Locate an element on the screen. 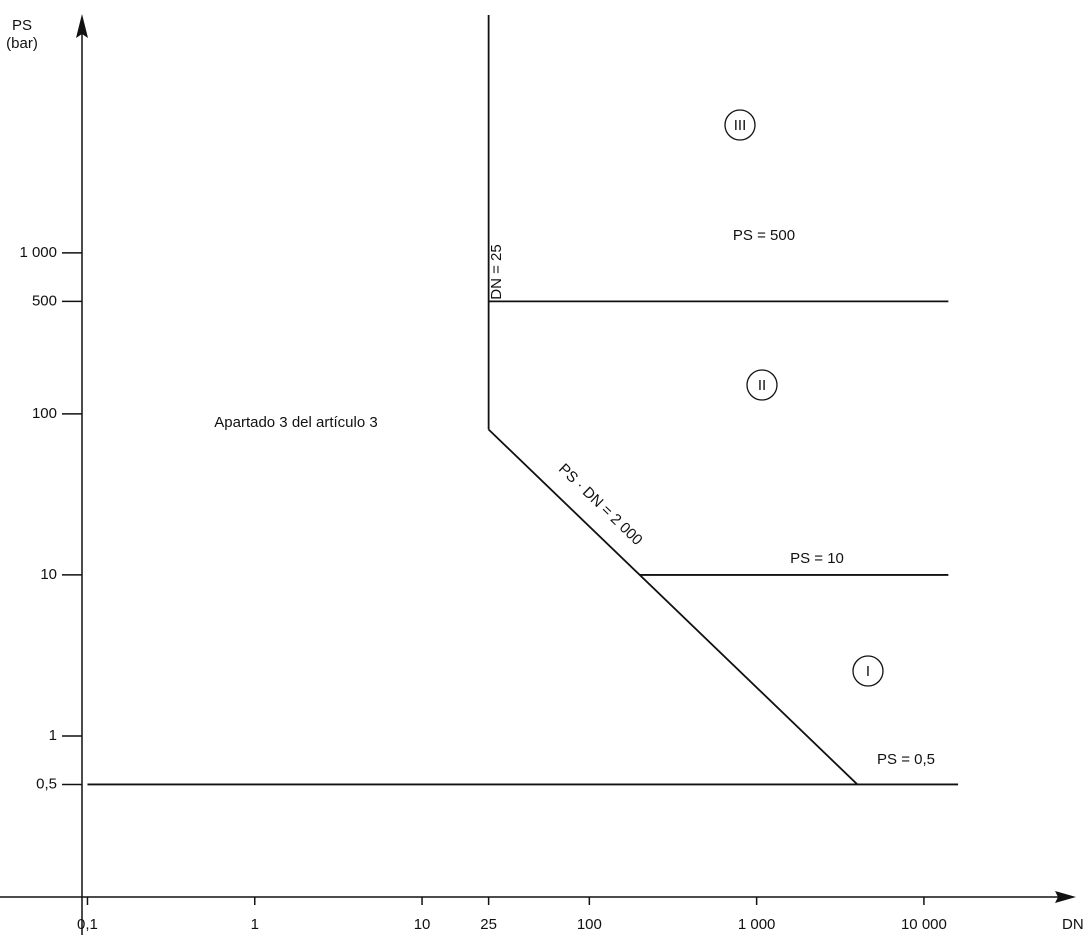 The width and height of the screenshot is (1083, 940). x-tick-label: 1 is located at coordinates (255, 924).